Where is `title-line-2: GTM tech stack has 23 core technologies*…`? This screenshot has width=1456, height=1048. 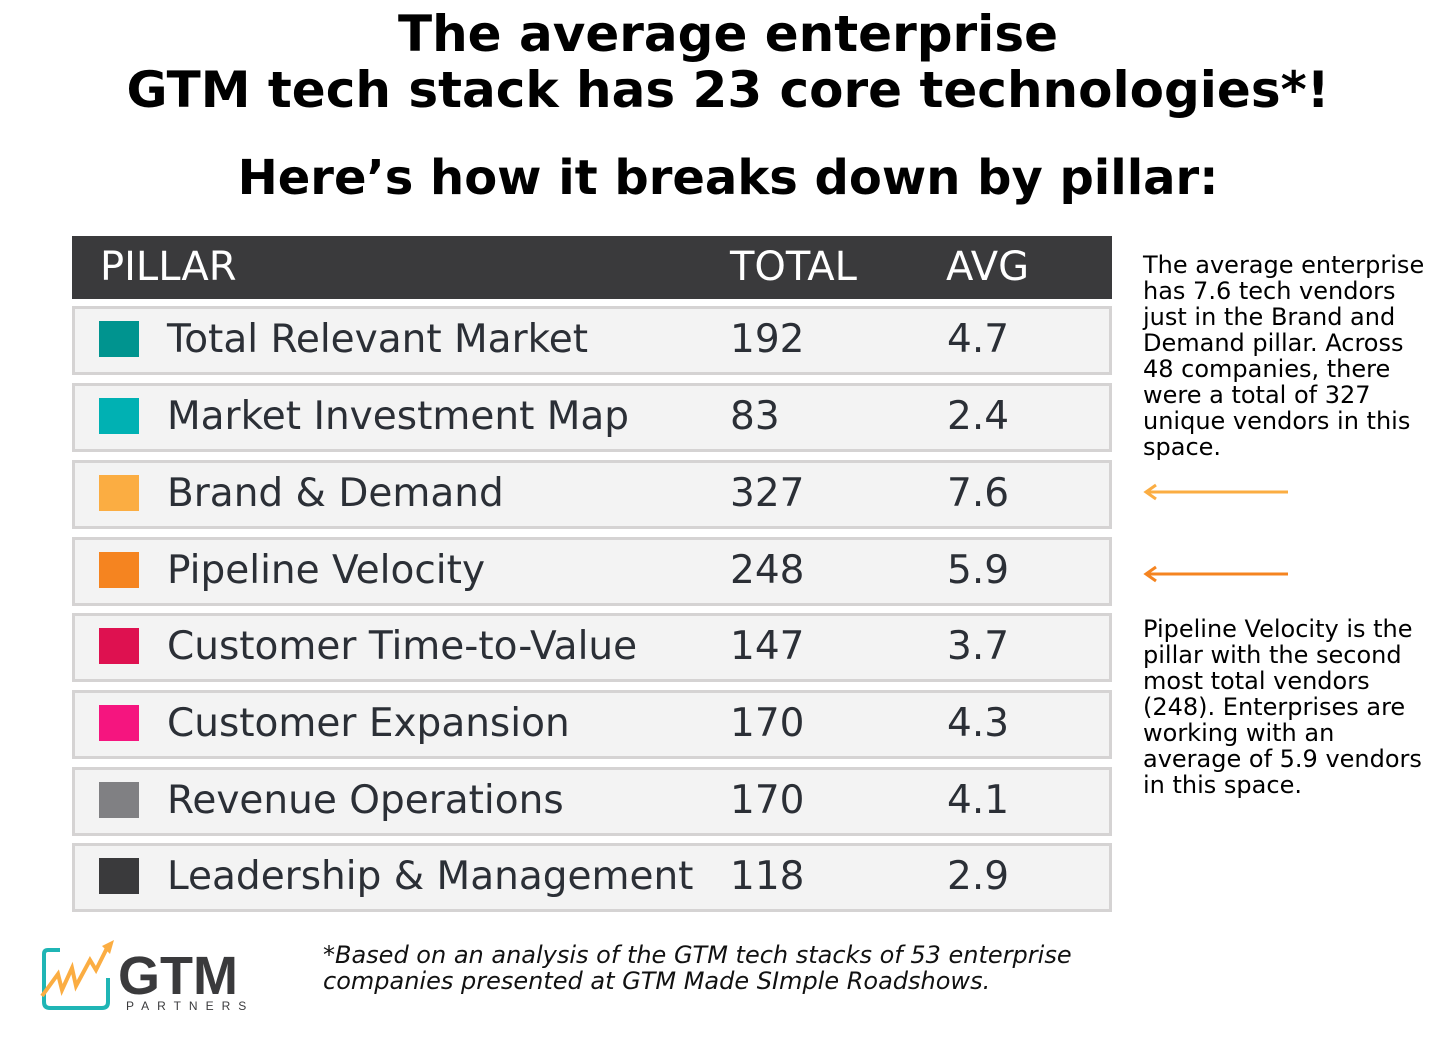 title-line-2: GTM tech stack has 23 core technologies*… is located at coordinates (728, 90).